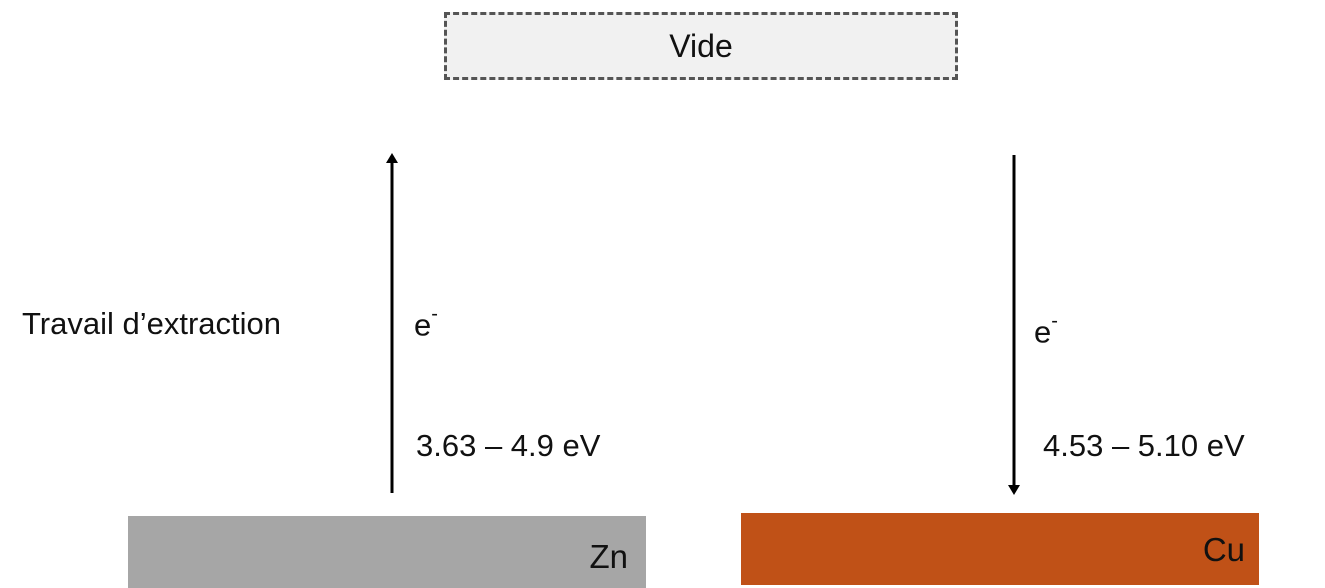  I want to click on vacuum-level-box: Vide, so click(701, 46).